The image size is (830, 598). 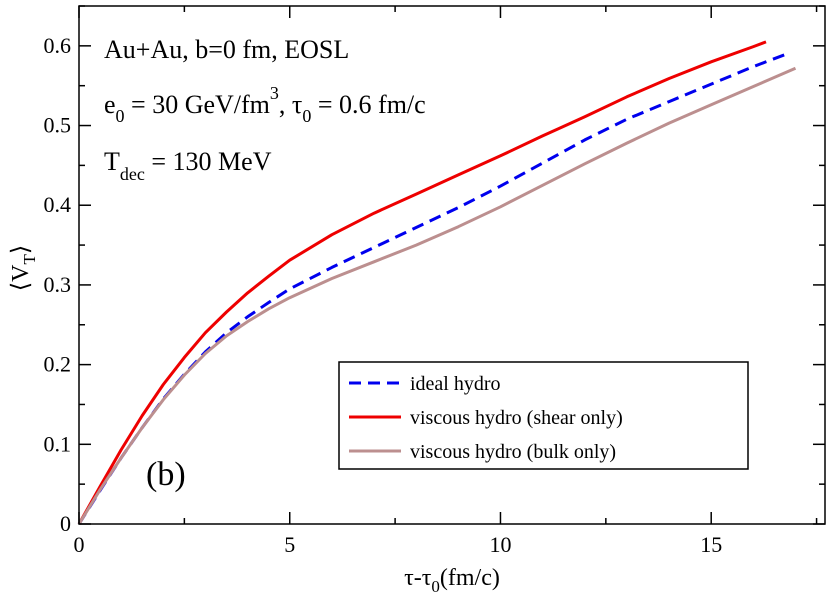 I want to click on legend-label-bulk: viscous hydro (bulk only), so click(x=513, y=452).